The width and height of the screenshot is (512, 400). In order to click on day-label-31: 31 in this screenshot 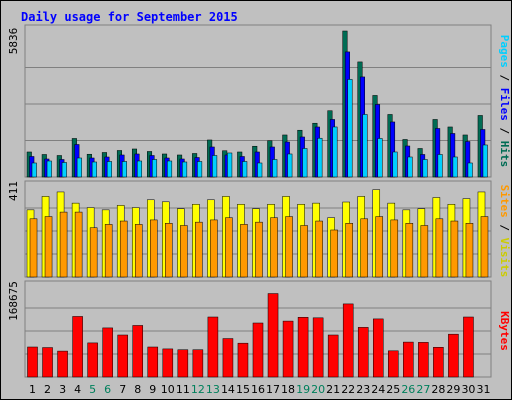, I will do `click(483, 389)`.